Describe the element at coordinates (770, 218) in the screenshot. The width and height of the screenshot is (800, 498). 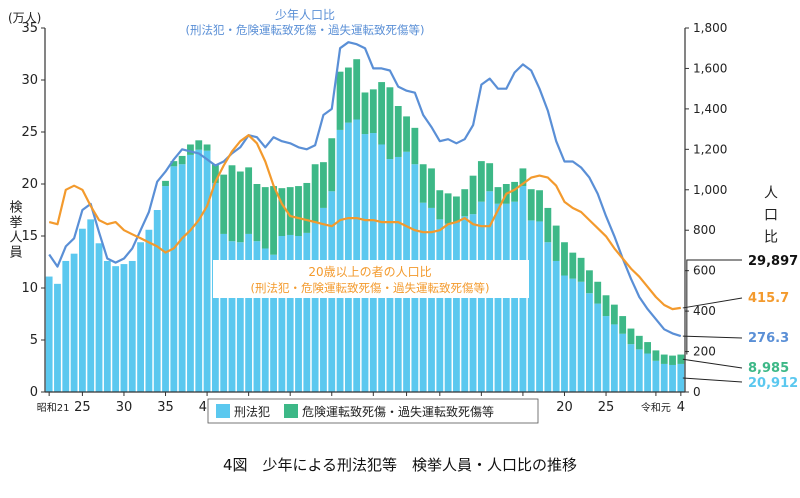
I see `y-right-label: 人口比` at that location.